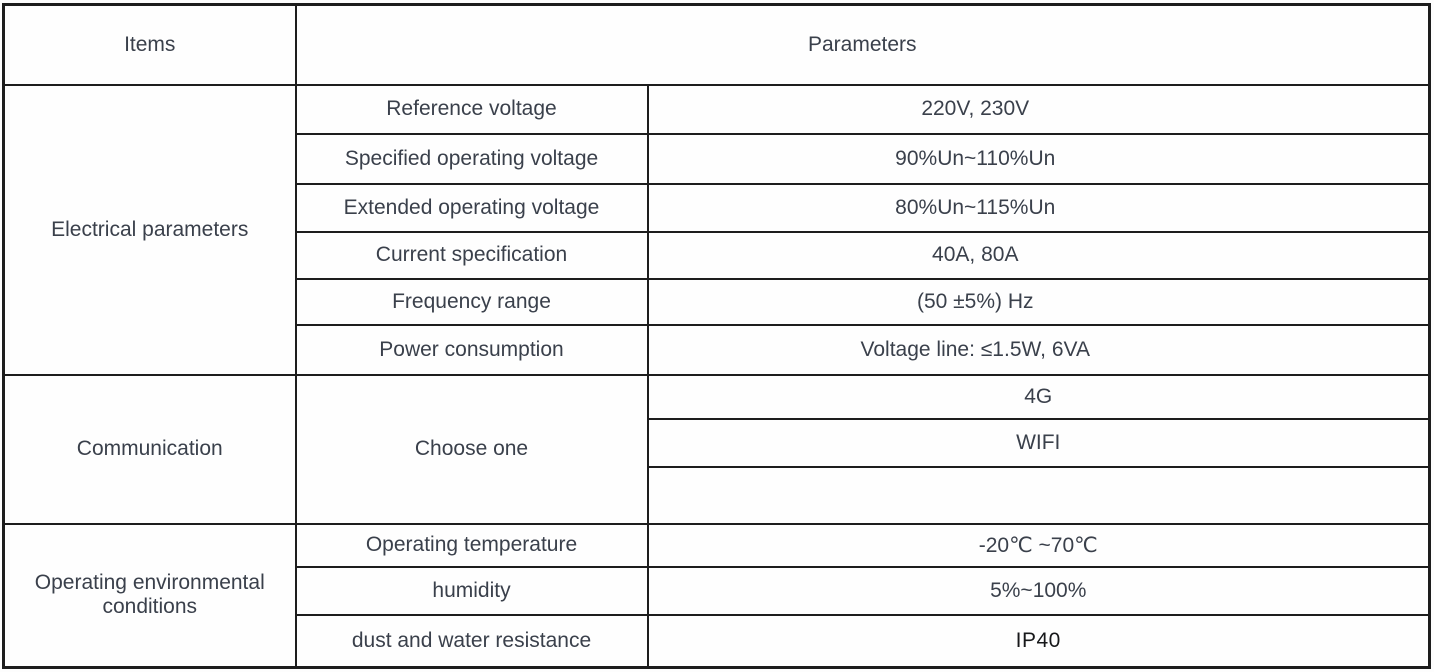 The height and width of the screenshot is (672, 1434). Describe the element at coordinates (1038, 255) in the screenshot. I see `param-value: 40A, 80A` at that location.